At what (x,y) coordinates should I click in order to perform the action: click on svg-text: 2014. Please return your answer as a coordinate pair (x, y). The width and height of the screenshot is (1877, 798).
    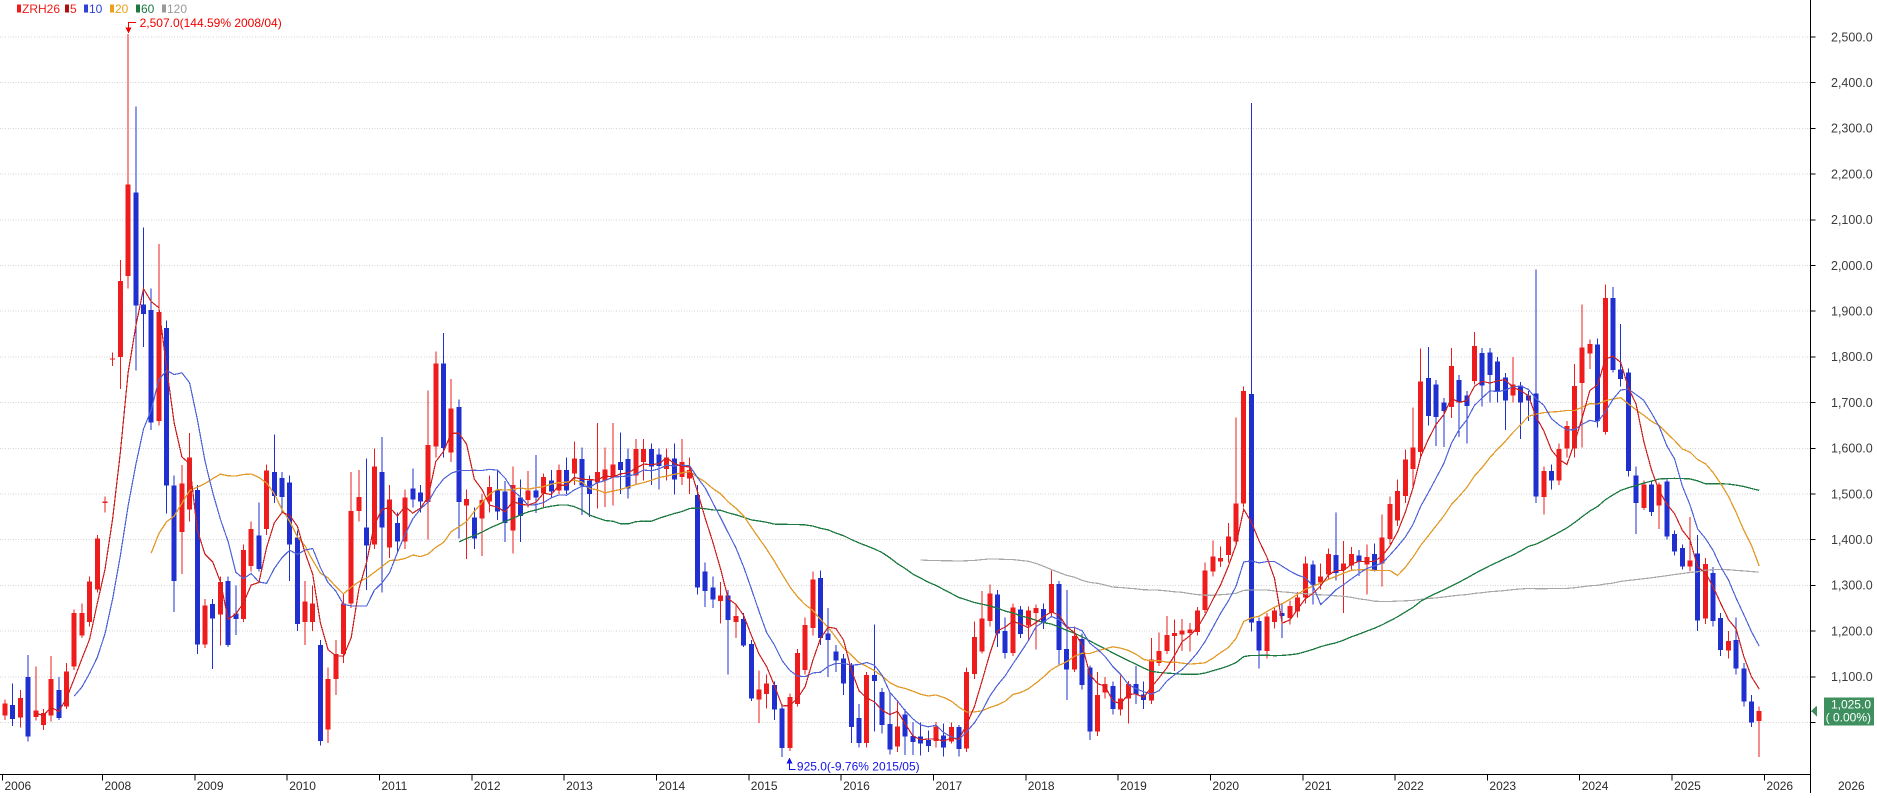
    Looking at the image, I should click on (672, 786).